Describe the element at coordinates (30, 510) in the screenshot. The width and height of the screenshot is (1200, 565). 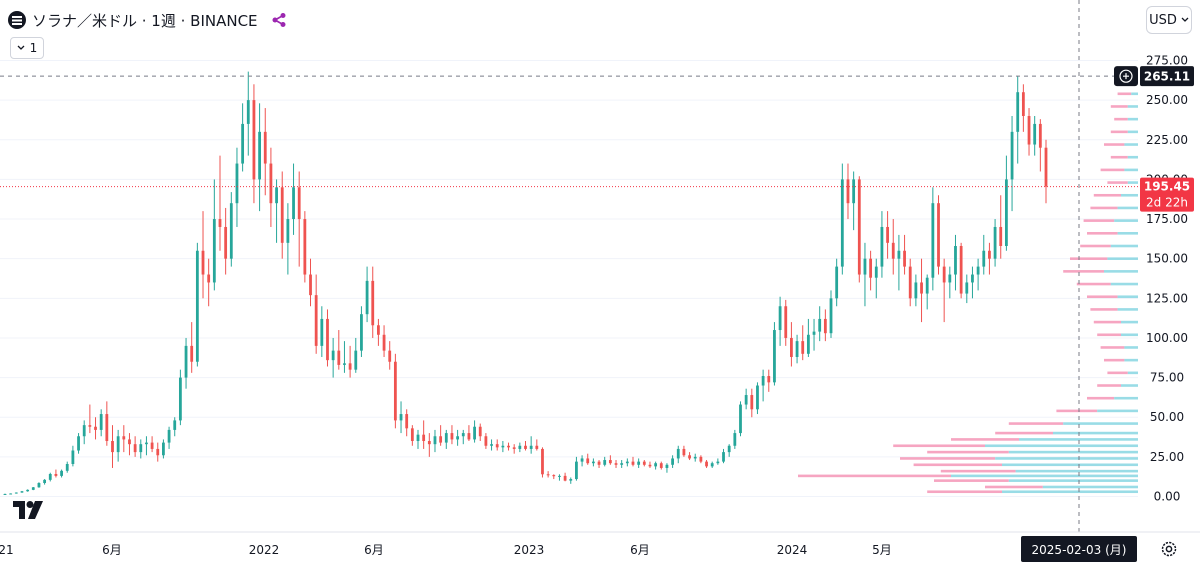
I see `tradingview-logo` at that location.